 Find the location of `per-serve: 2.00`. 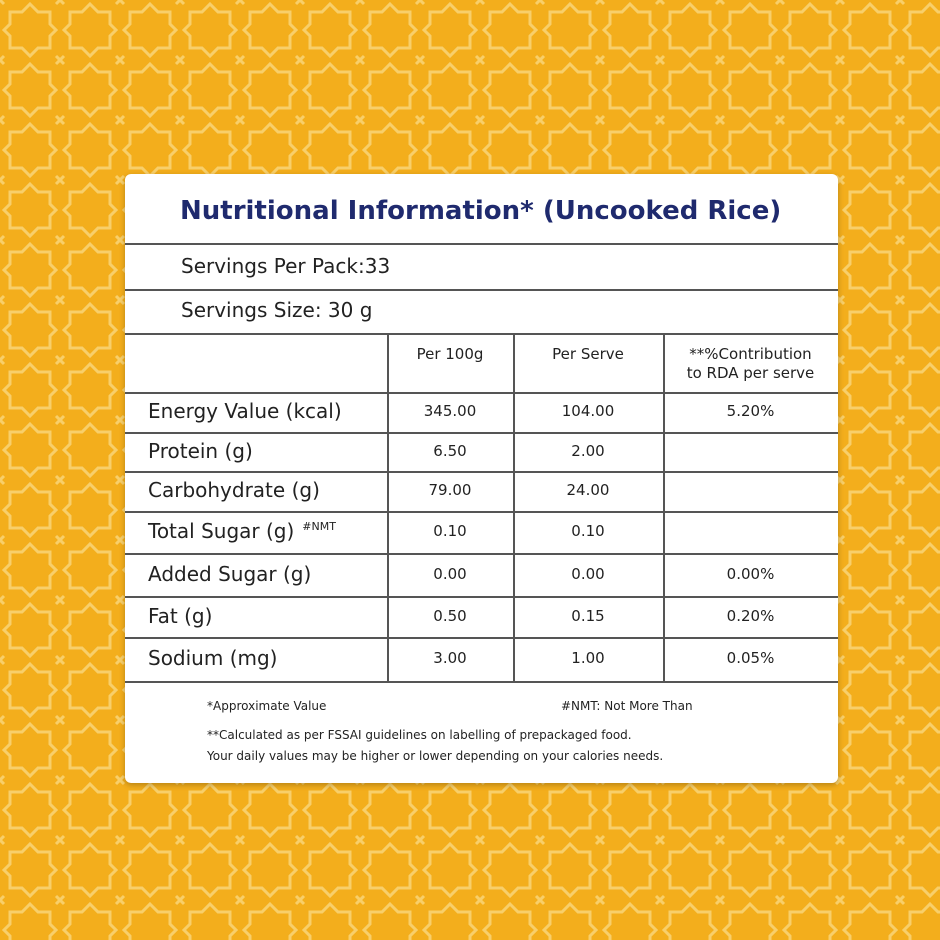

per-serve: 2.00 is located at coordinates (588, 450).